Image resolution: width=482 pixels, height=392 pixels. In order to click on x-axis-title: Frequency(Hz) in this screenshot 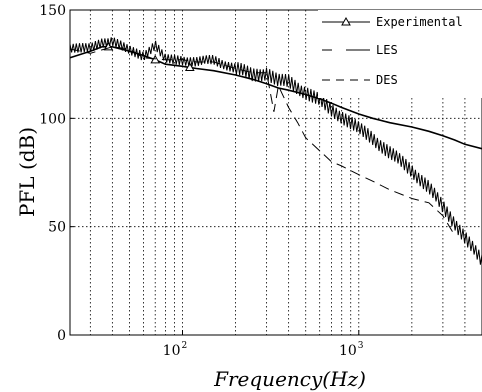, I will do `click(289, 379)`.